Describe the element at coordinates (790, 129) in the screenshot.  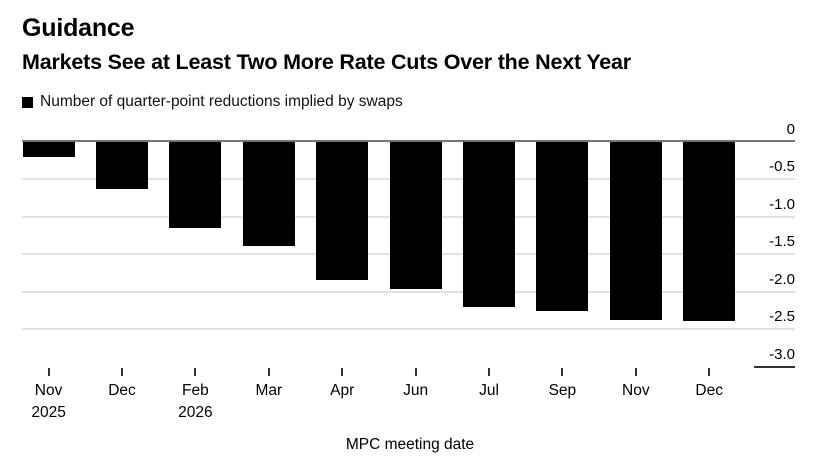
I see `y-tick-label: 0` at that location.